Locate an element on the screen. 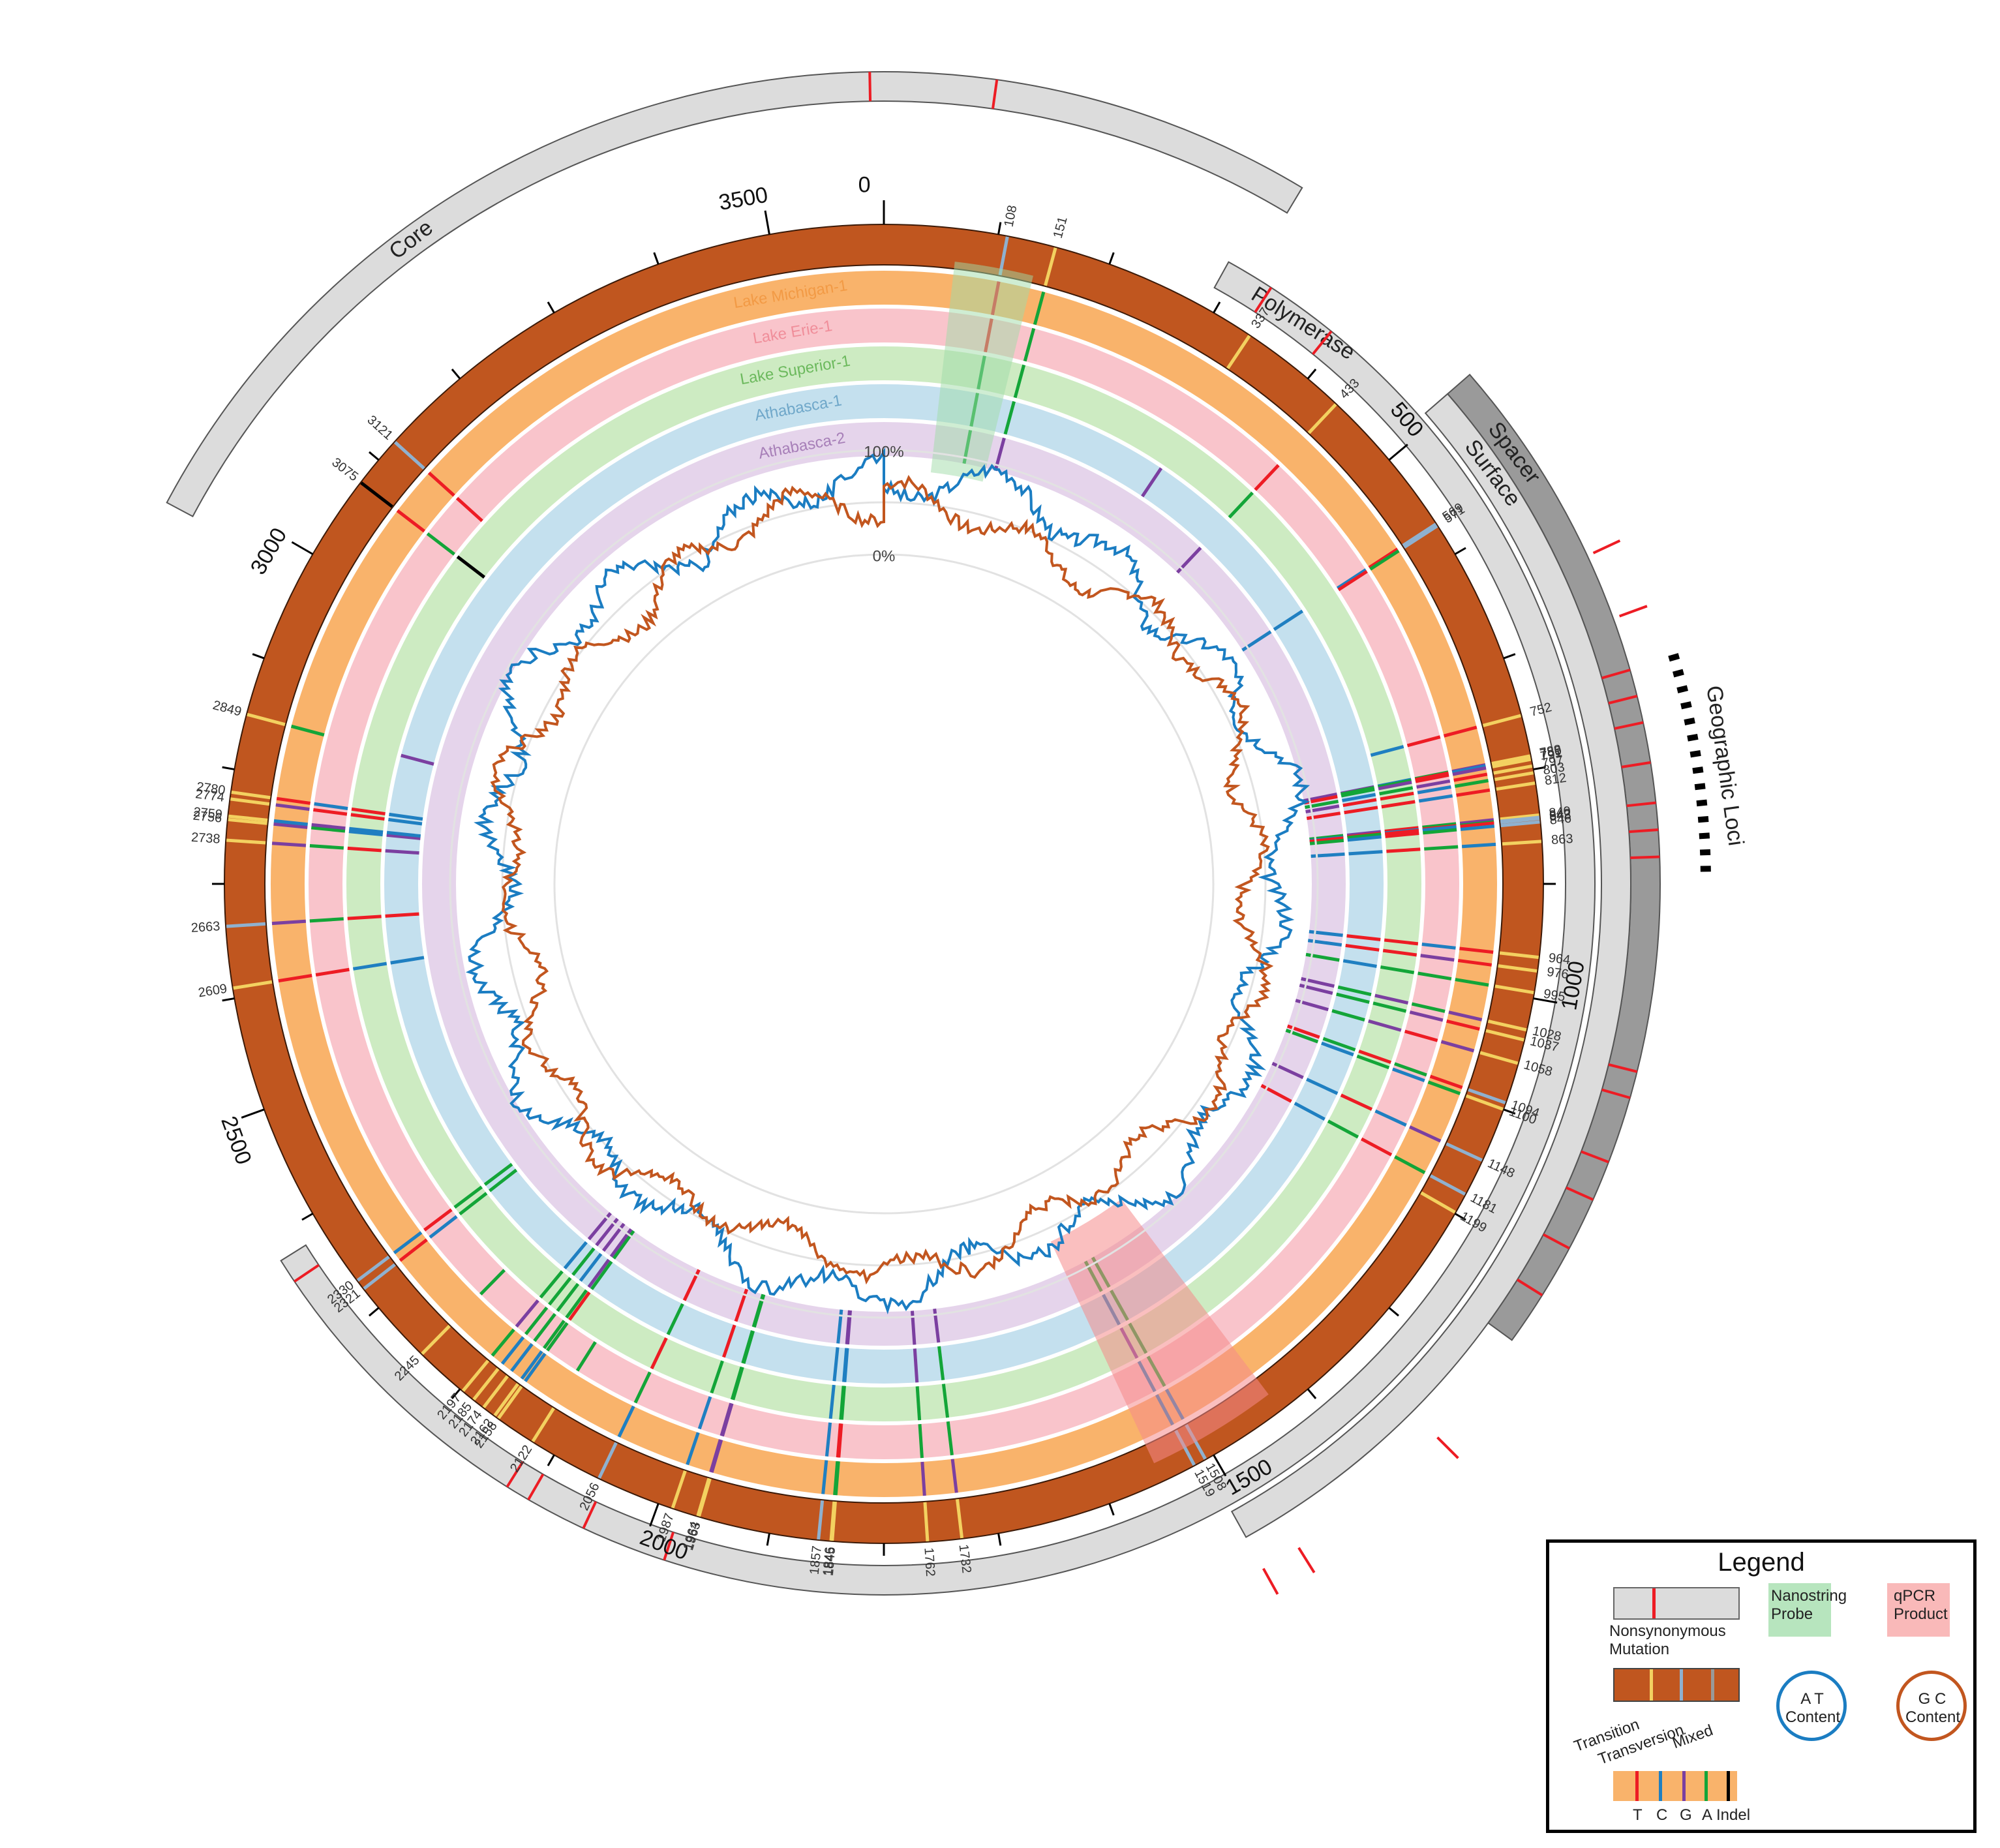 This screenshot has width=2000, height=1848. gc-content-icon is located at coordinates (1931, 1706).